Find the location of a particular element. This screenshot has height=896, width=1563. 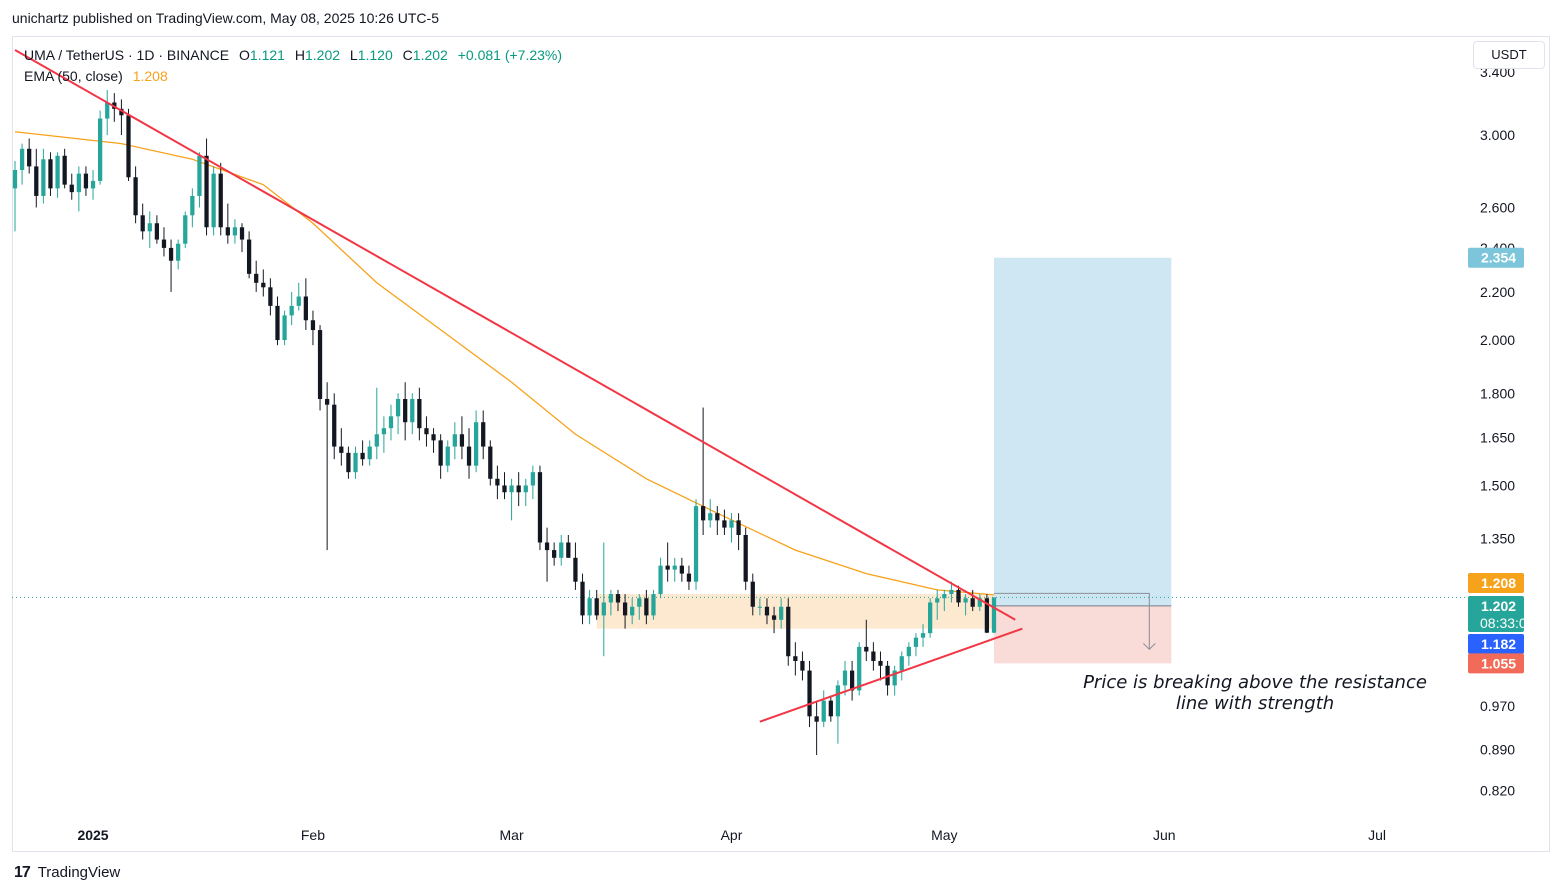

annotation-text: line with strength is located at coordinates (1255, 703).